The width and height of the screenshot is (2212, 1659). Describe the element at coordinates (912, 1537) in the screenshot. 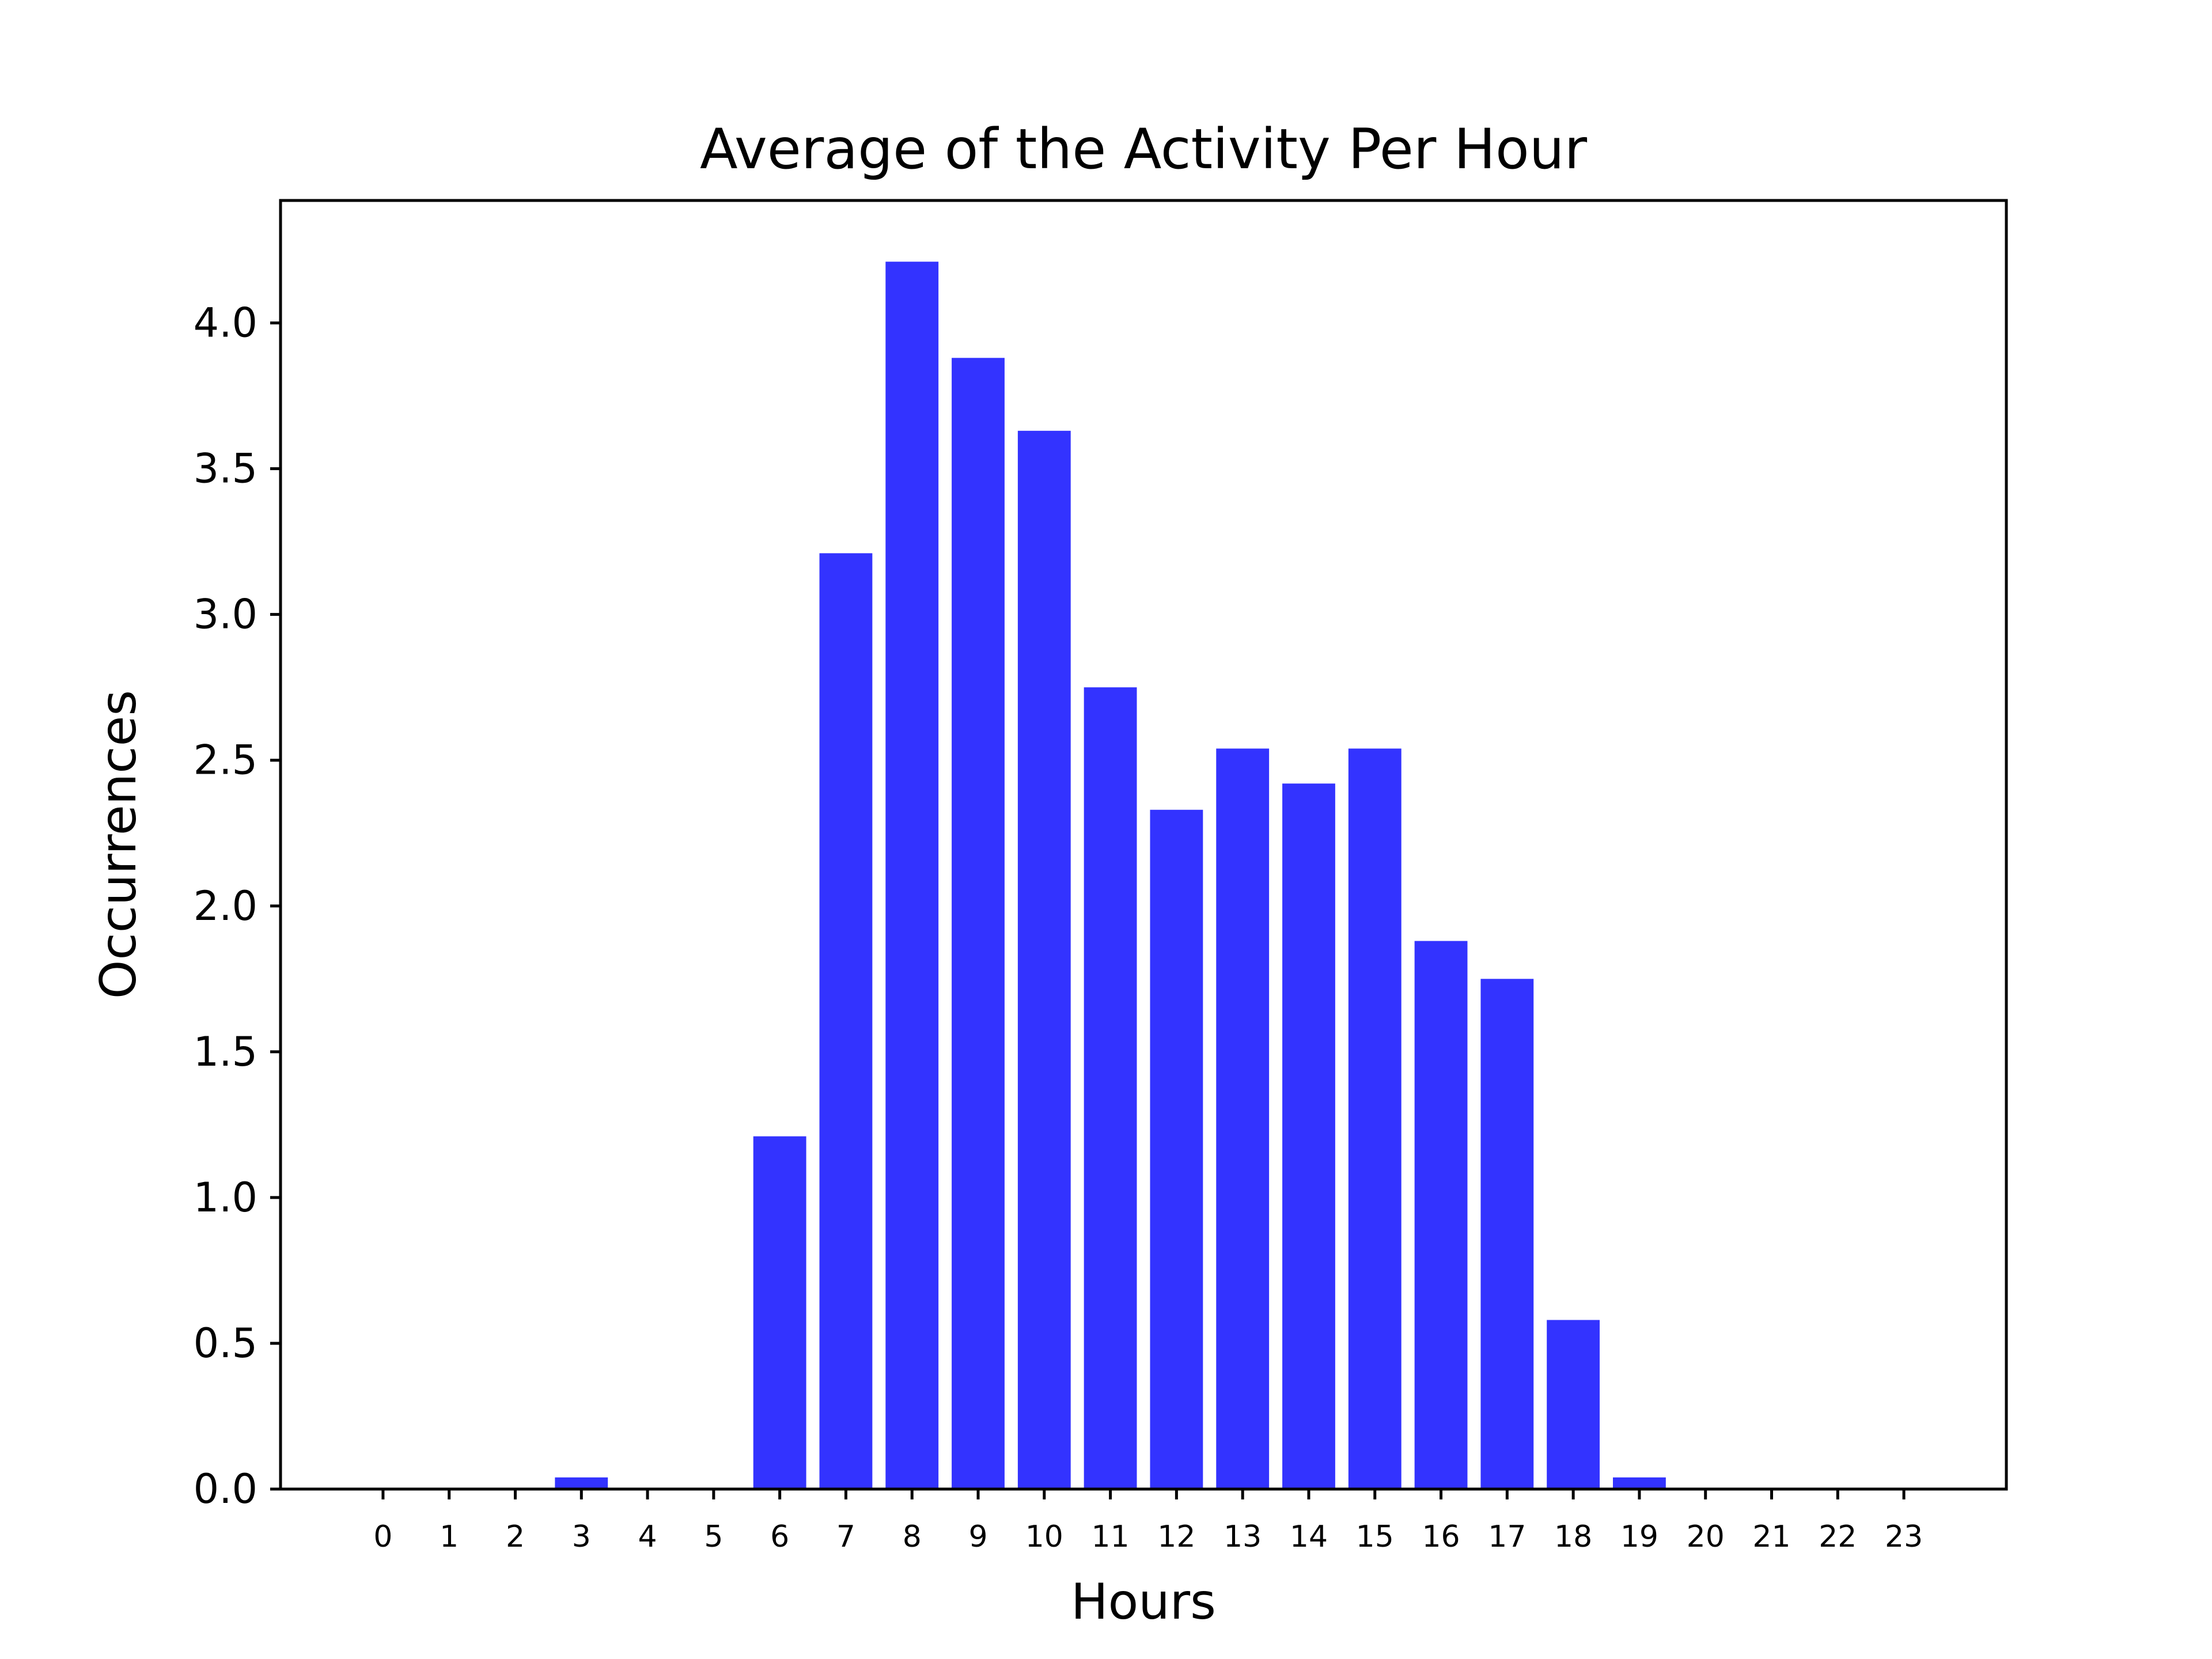

I see `x-tick-label-8: 8` at that location.